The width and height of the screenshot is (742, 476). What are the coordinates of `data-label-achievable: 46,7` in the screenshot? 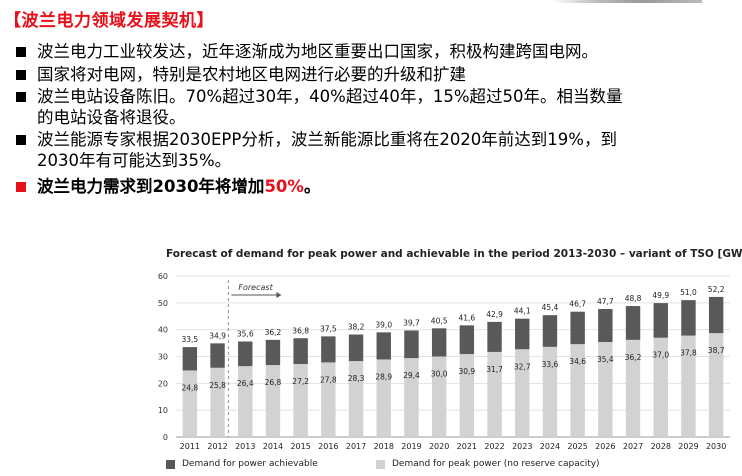 It's located at (577, 304).